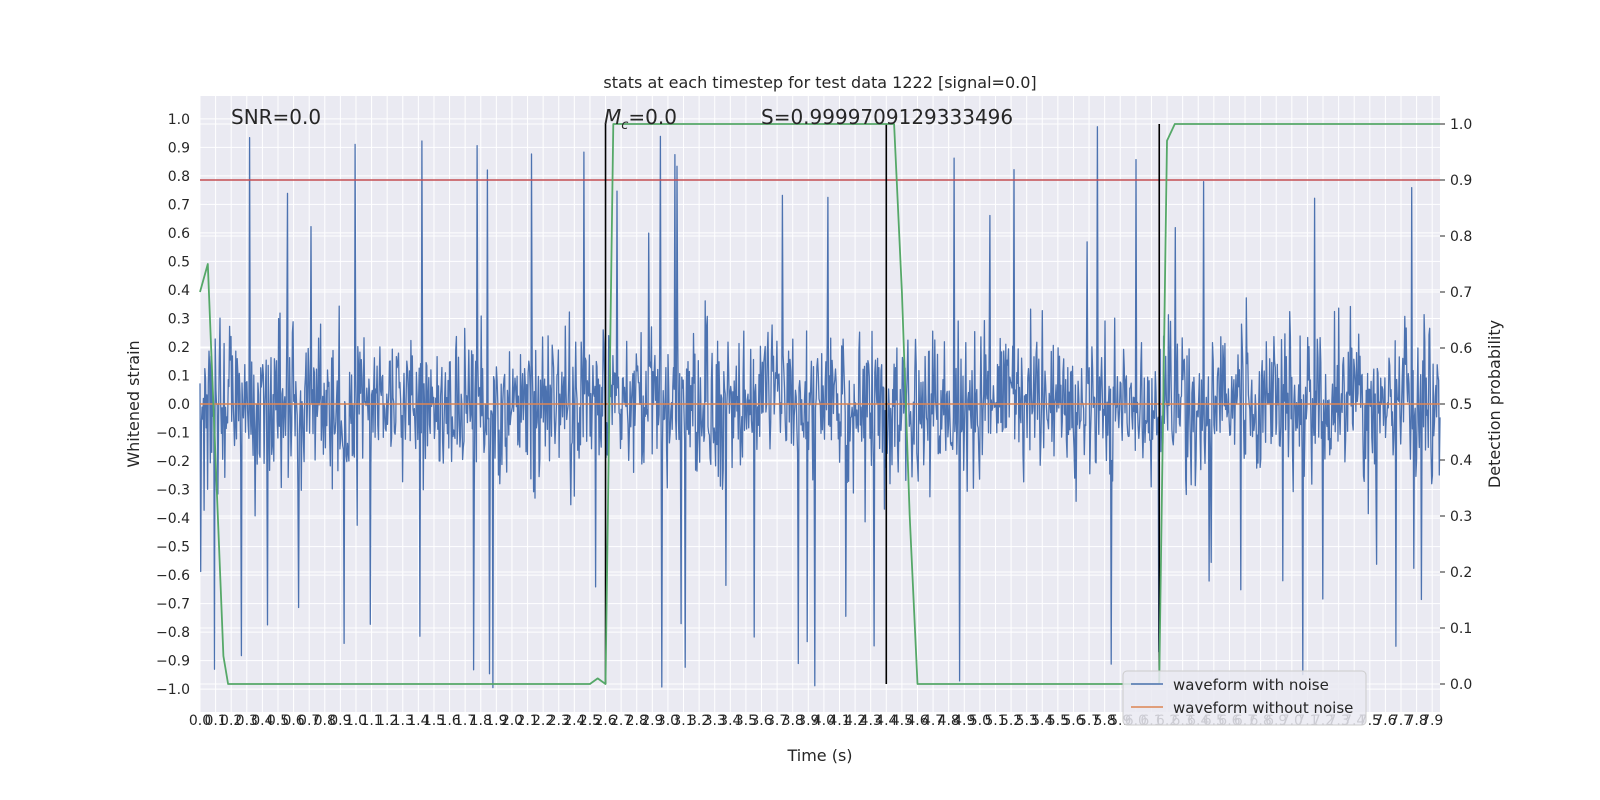 Image resolution: width=1600 pixels, height=800 pixels. Describe the element at coordinates (356, 721) in the screenshot. I see `x-tick-label: 1.0` at that location.